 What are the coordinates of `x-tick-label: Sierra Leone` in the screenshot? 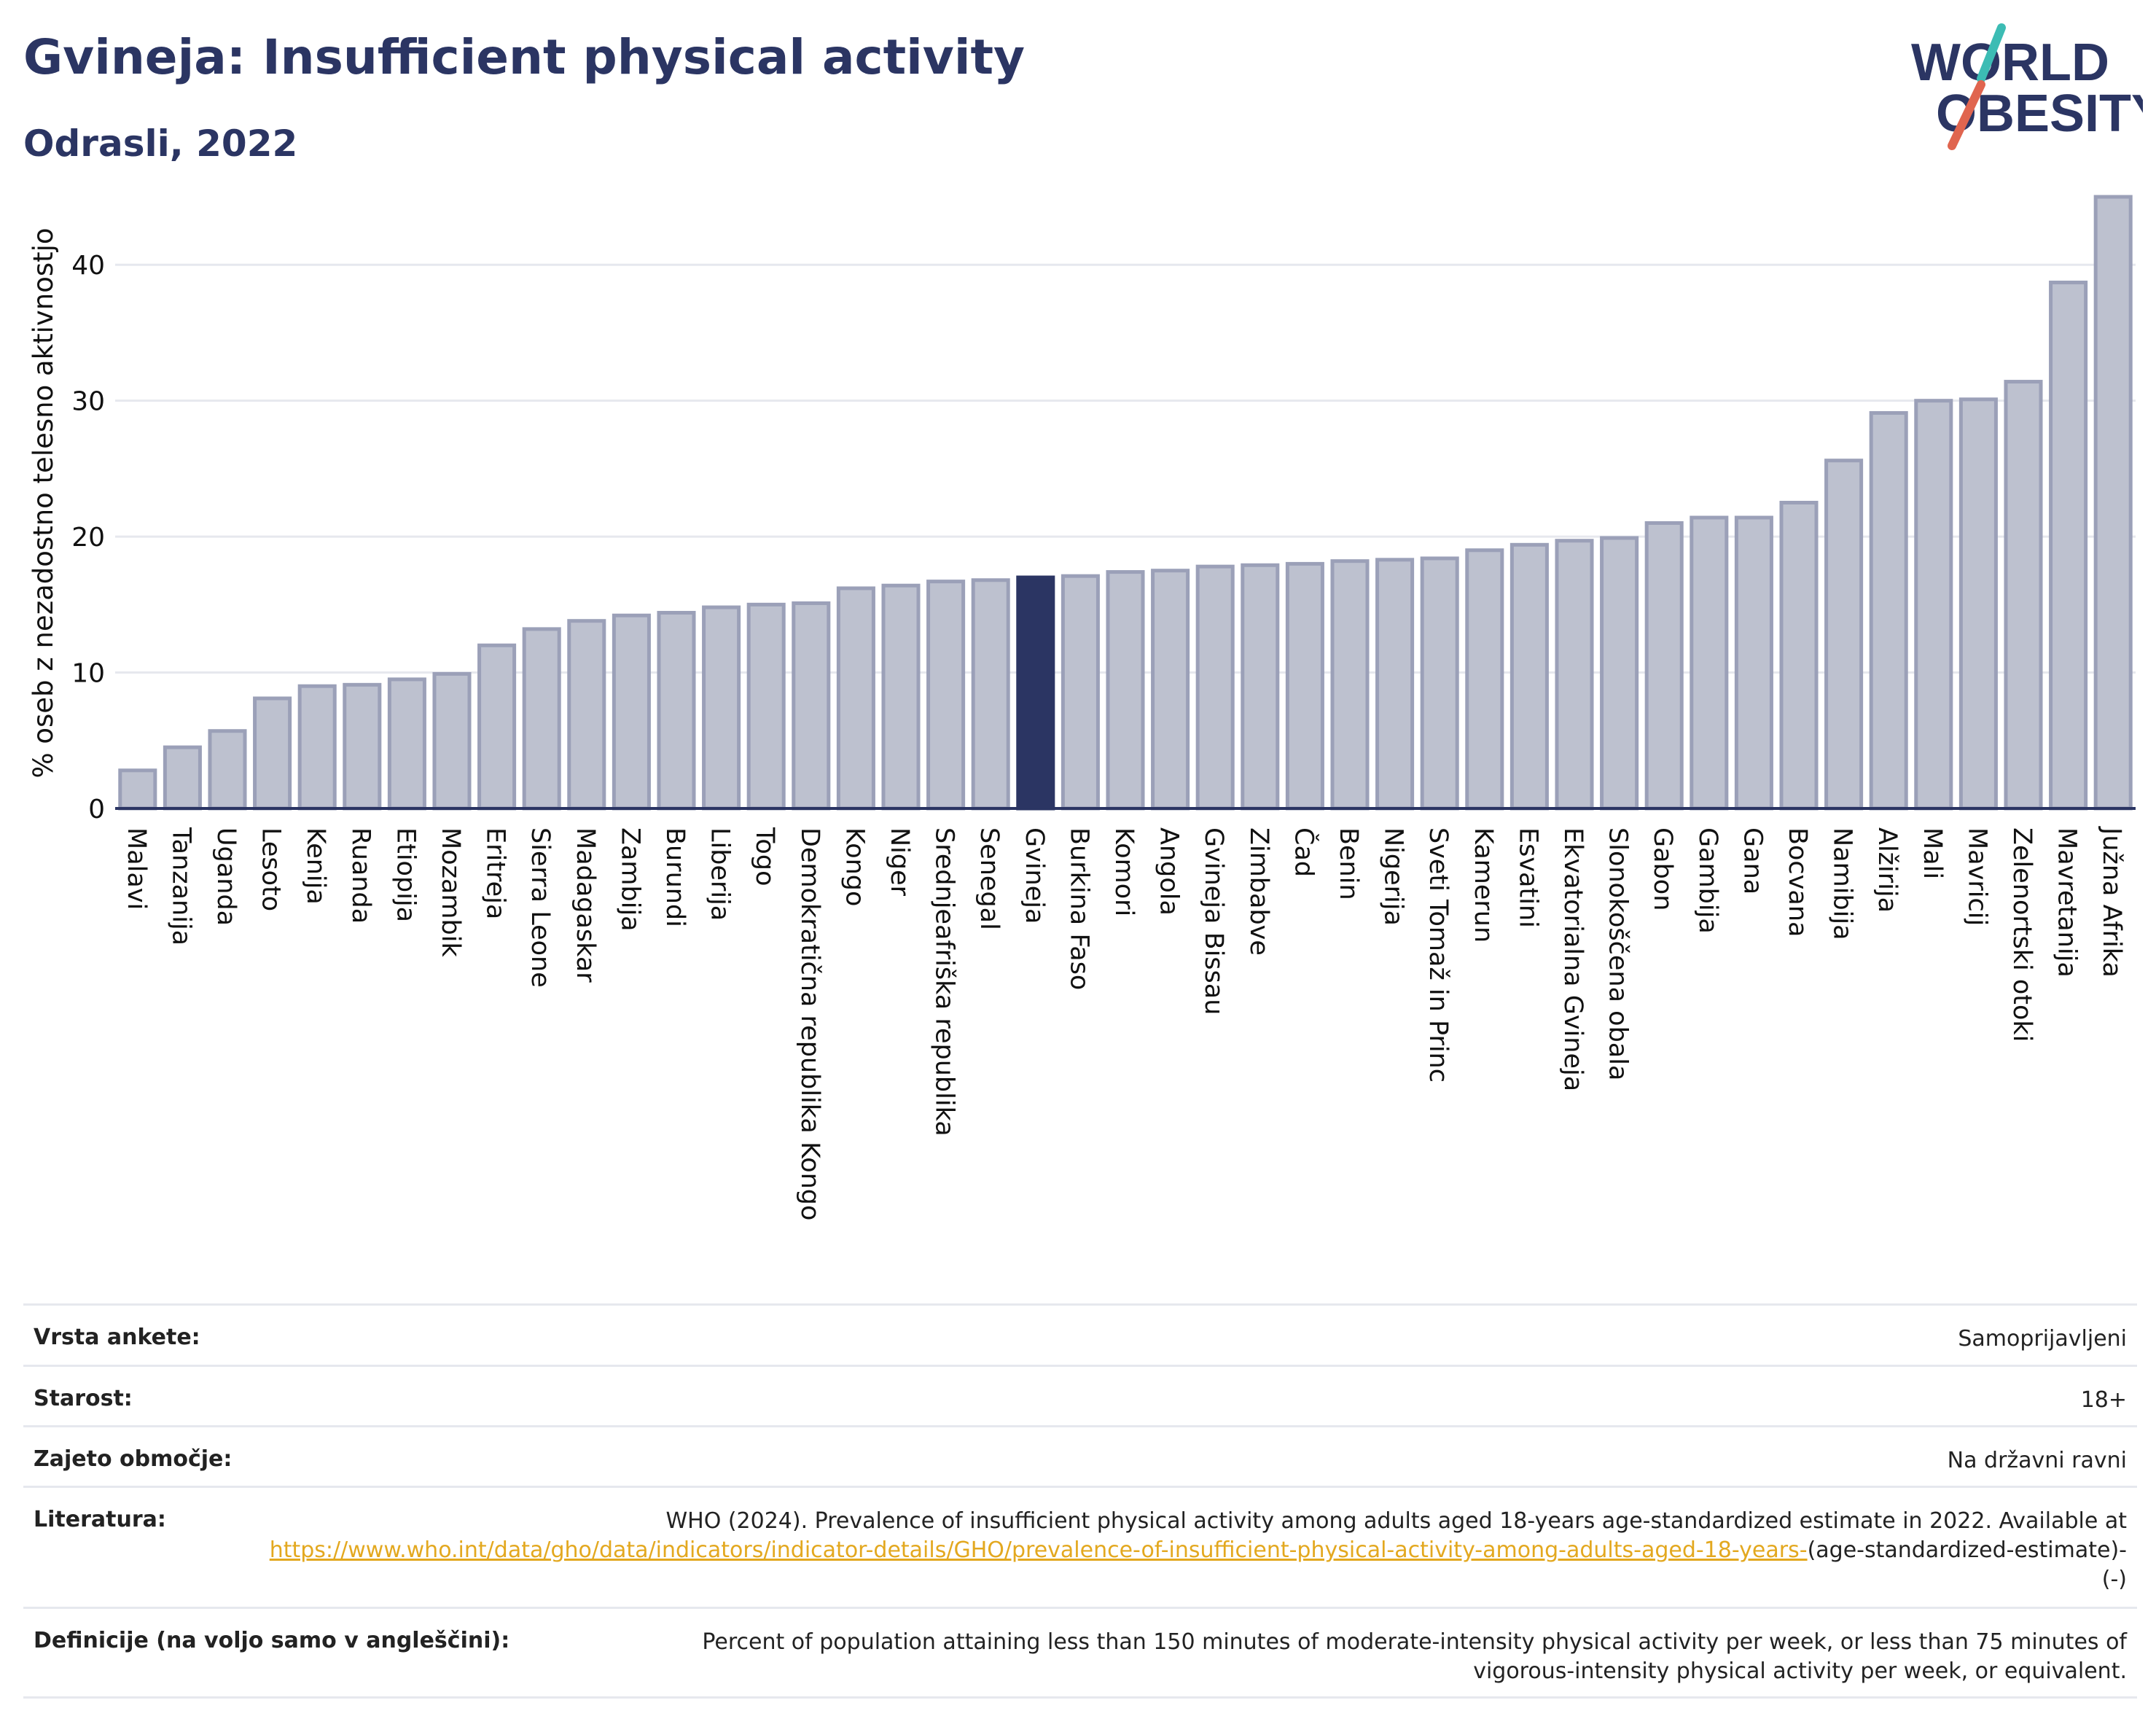 It's located at (540, 907).